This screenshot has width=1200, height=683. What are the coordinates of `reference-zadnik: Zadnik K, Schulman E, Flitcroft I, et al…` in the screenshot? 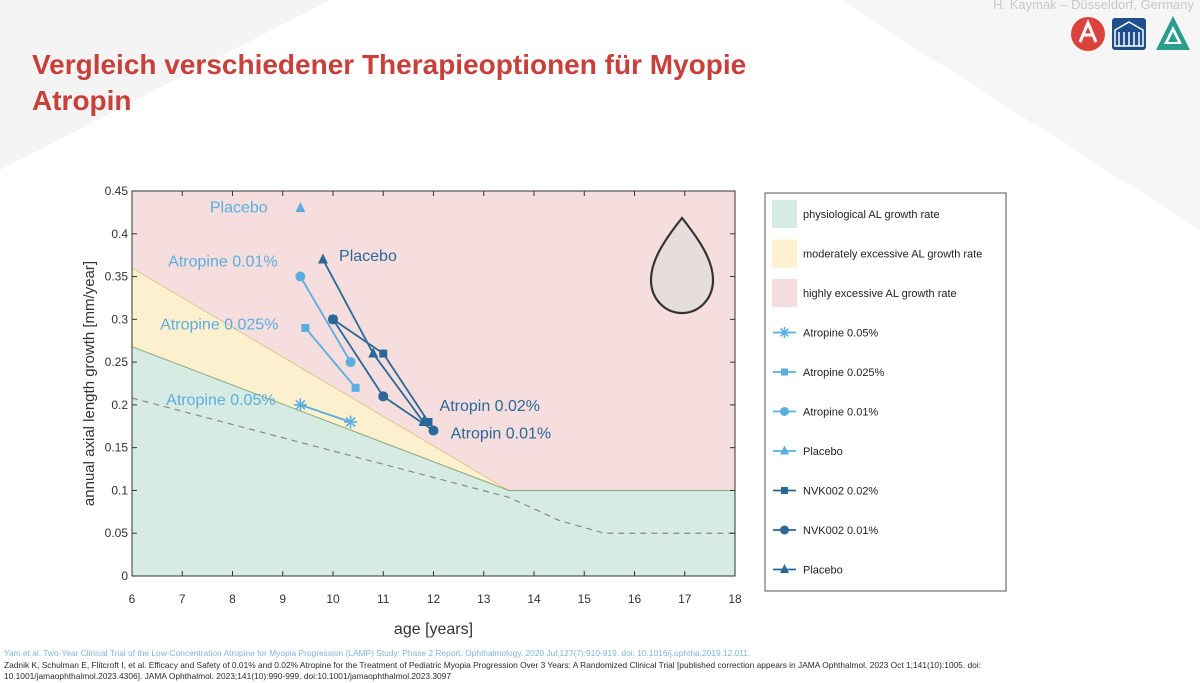 It's located at (492, 664).